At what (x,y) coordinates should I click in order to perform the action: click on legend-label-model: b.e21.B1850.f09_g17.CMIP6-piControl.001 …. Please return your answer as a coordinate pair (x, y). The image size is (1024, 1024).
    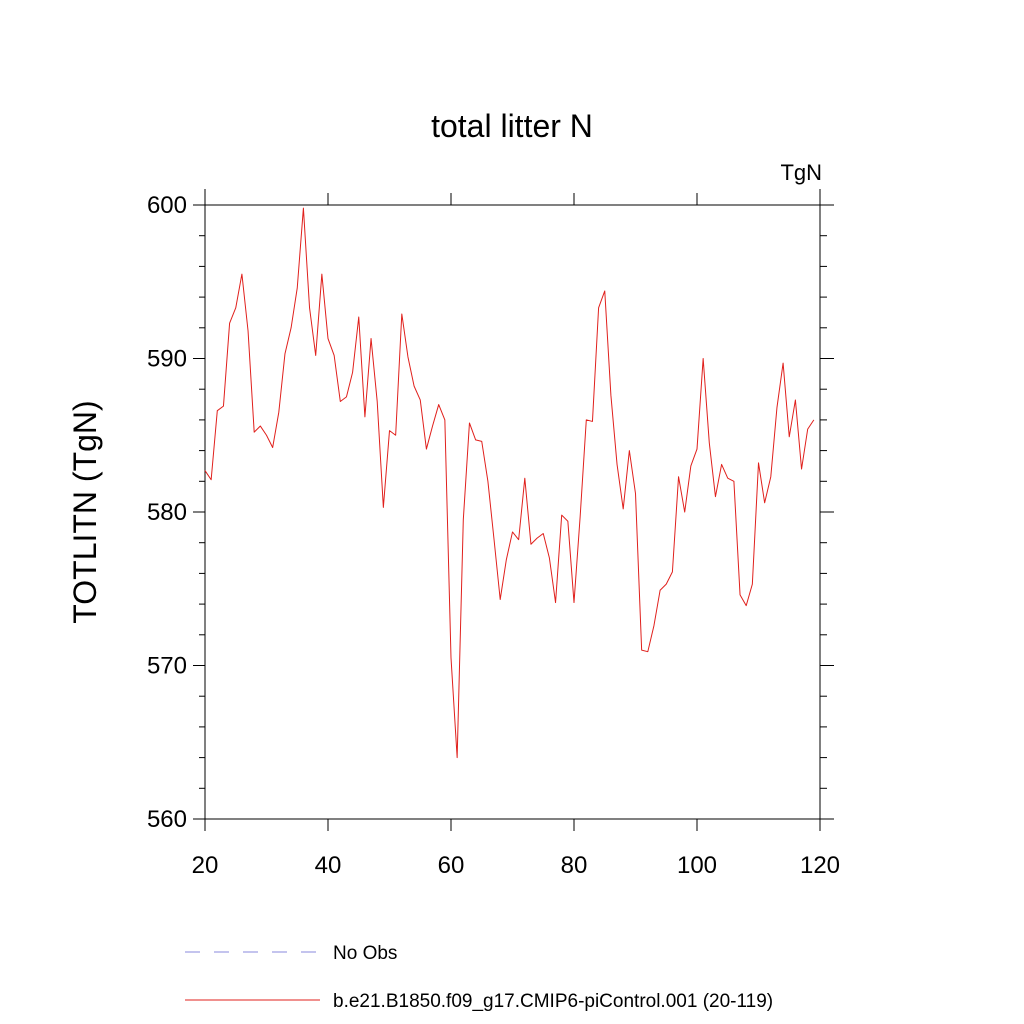
    Looking at the image, I should click on (553, 1001).